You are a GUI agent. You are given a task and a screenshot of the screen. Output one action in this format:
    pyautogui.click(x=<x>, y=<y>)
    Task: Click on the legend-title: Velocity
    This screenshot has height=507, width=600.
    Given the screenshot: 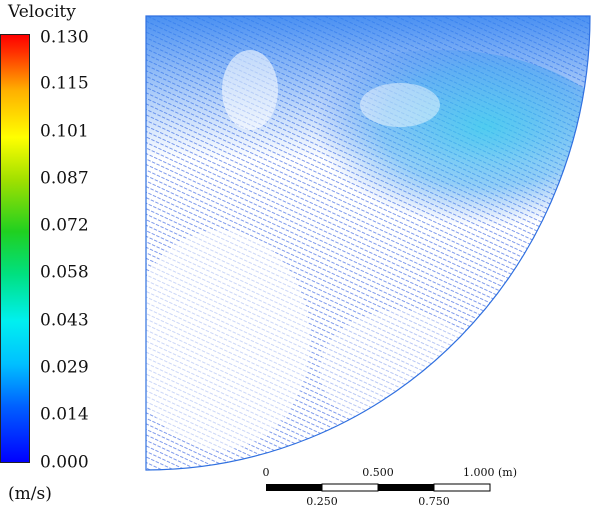 What is the action you would take?
    pyautogui.click(x=42, y=12)
    